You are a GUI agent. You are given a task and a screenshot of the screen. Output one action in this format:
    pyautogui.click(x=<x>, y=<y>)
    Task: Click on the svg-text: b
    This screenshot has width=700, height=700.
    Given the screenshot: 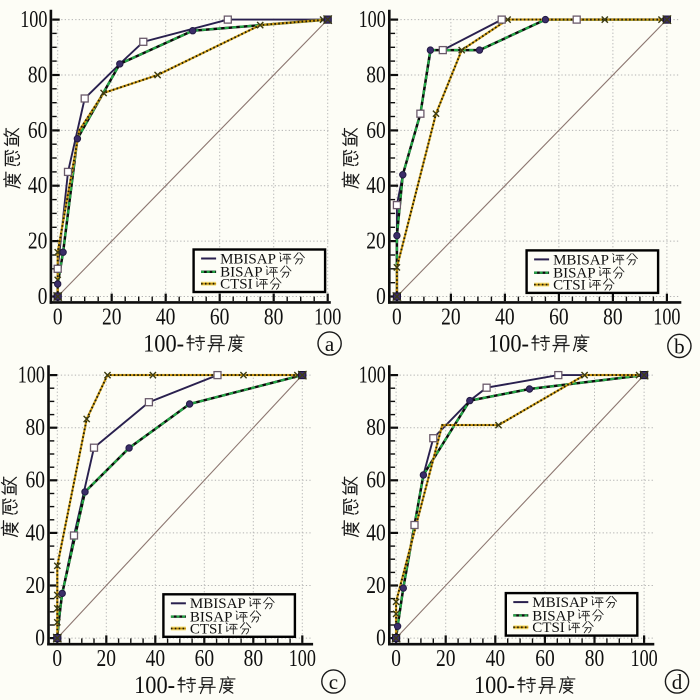 What is the action you would take?
    pyautogui.click(x=679, y=346)
    